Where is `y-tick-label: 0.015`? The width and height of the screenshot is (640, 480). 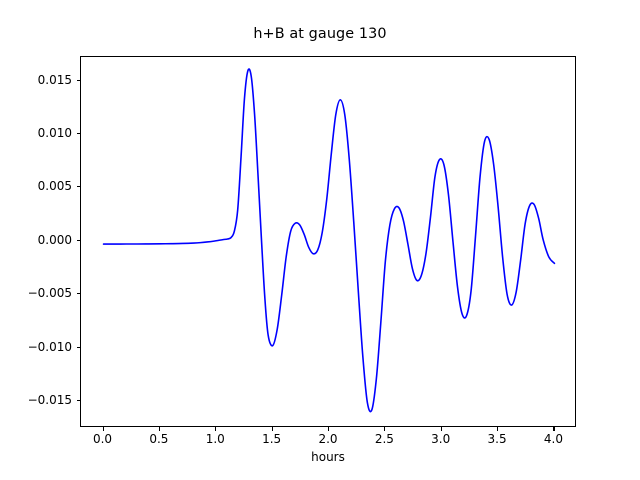
y-tick-label: 0.015 is located at coordinates (54, 79).